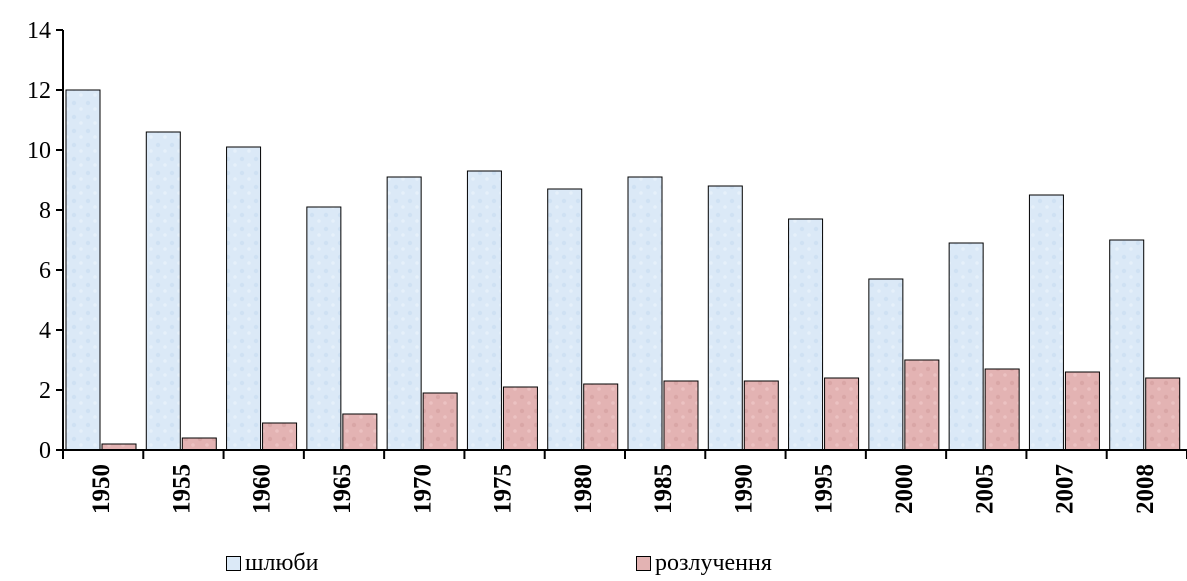  I want to click on y-tick-label: 12, so click(39, 91).